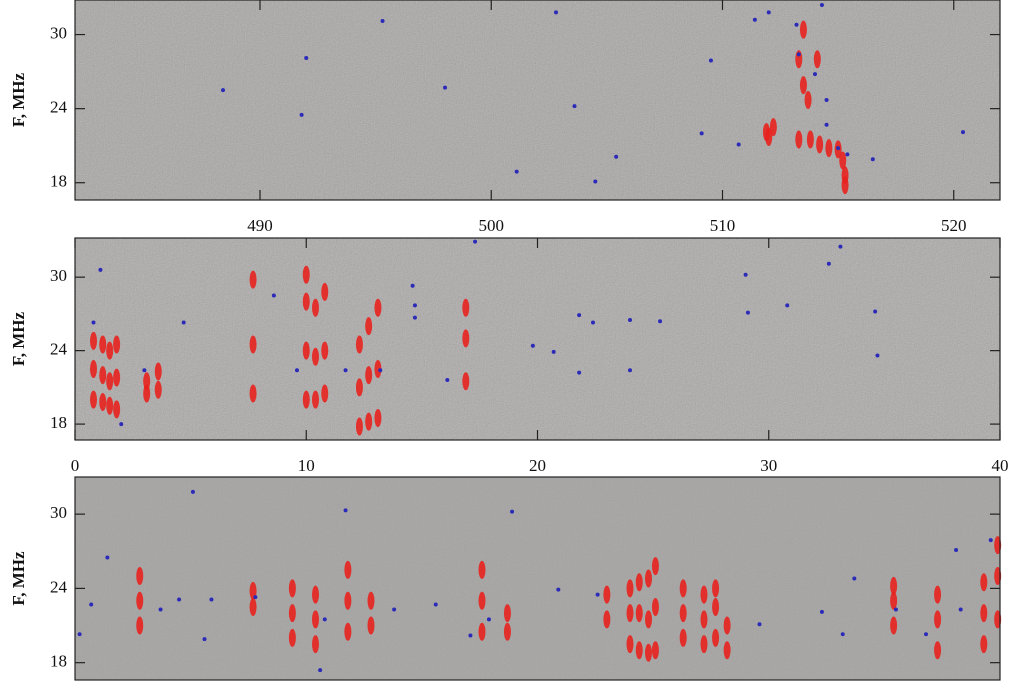  What do you see at coordinates (59, 107) in the screenshot?
I see `y-tick-label: 24` at bounding box center [59, 107].